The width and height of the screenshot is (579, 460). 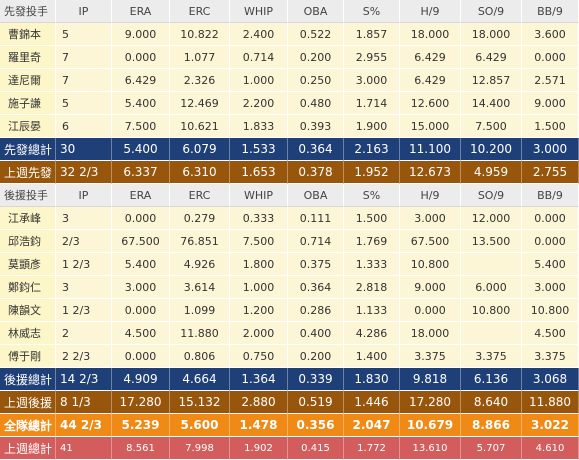 What do you see at coordinates (550, 310) in the screenshot?
I see `cell-bb9: 10.800` at bounding box center [550, 310].